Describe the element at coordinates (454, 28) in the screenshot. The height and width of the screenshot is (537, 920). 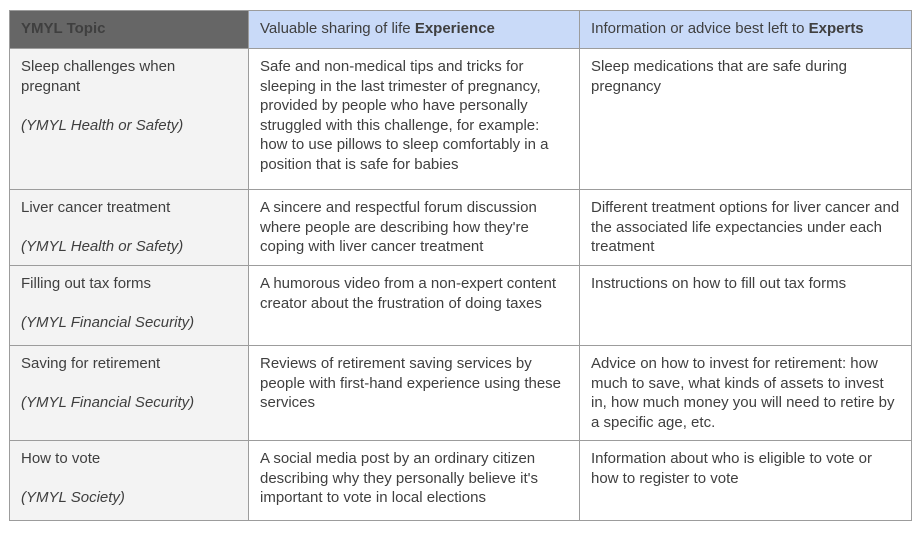
I see `column-header-experience-bold-word: Experience` at that location.